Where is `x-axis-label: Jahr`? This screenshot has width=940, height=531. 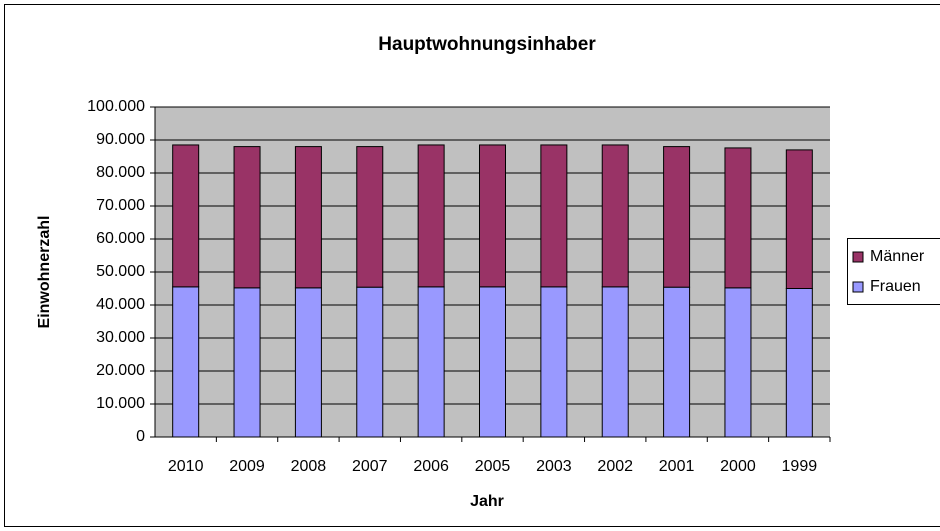 x-axis-label: Jahr is located at coordinates (487, 501).